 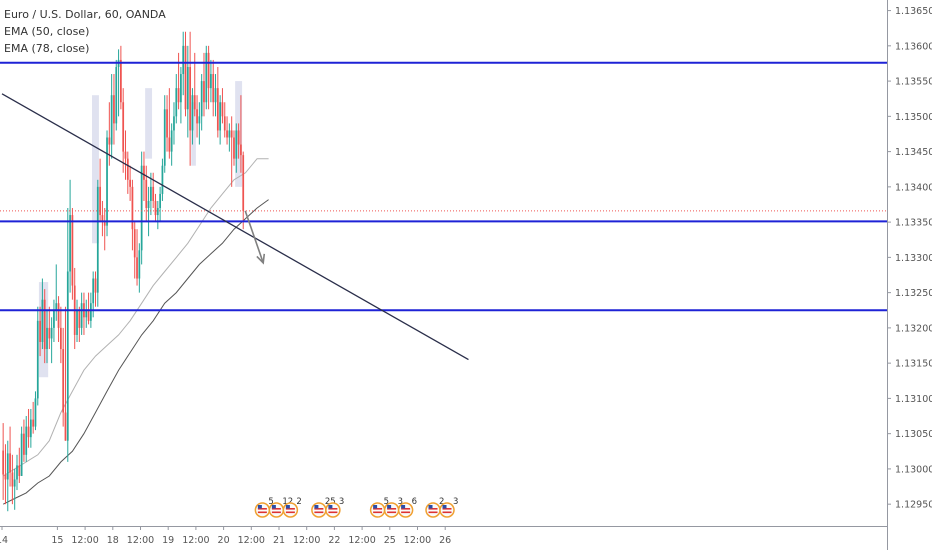 I want to click on projection-arrow, so click(x=254, y=237).